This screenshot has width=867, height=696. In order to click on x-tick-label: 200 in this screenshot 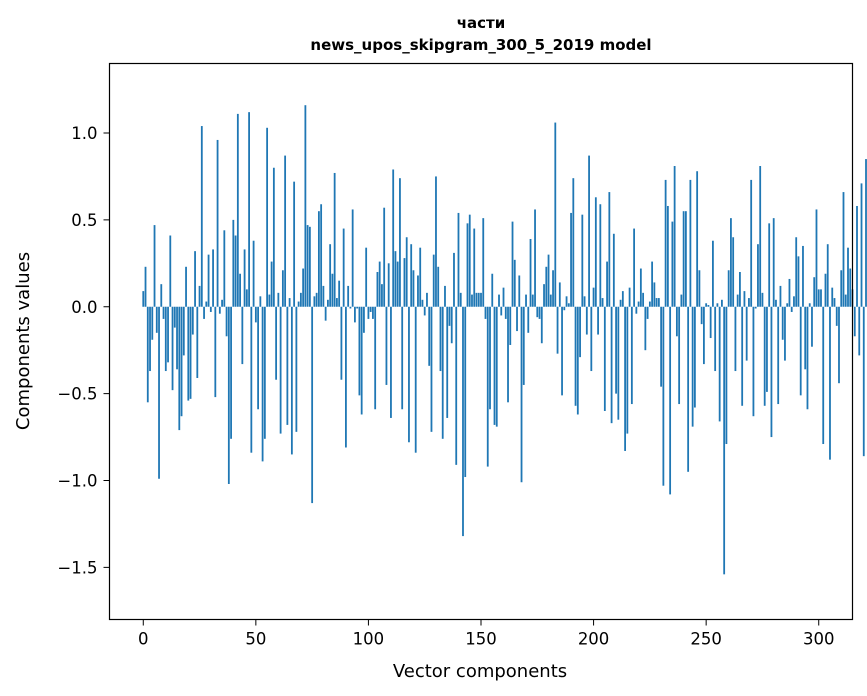, I will do `click(594, 639)`.